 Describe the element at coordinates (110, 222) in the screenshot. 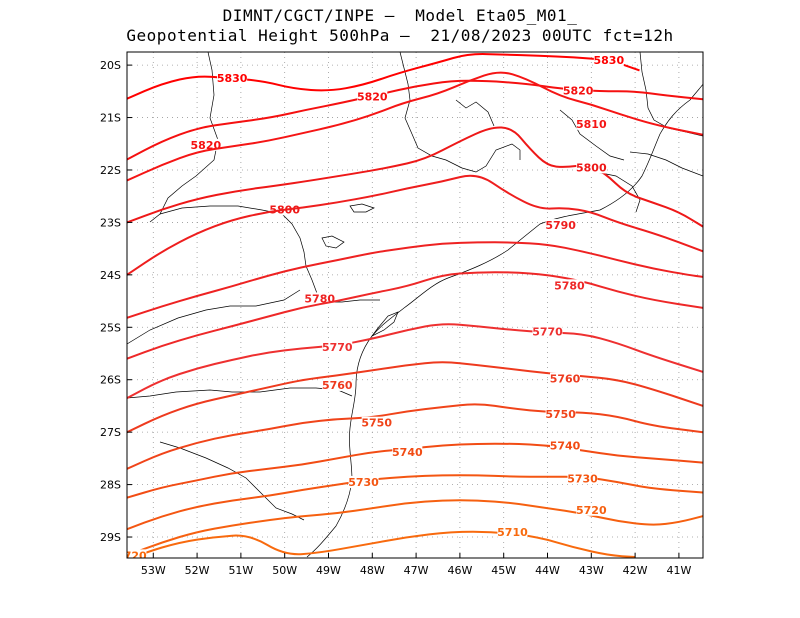

I see `lat-tick-label: 23S` at that location.